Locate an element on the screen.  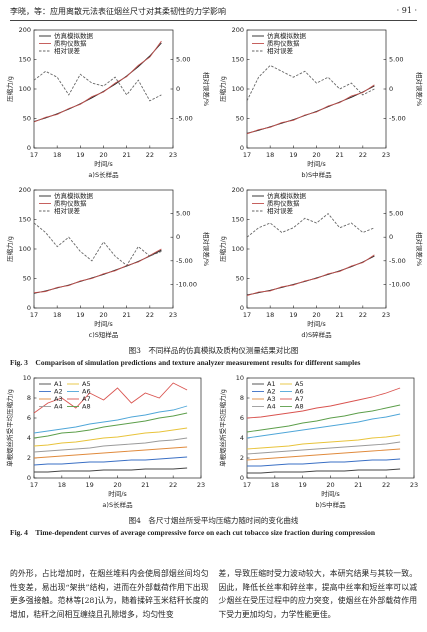
y2-axis-label: 相对误差/% is located at coordinates (206, 249).